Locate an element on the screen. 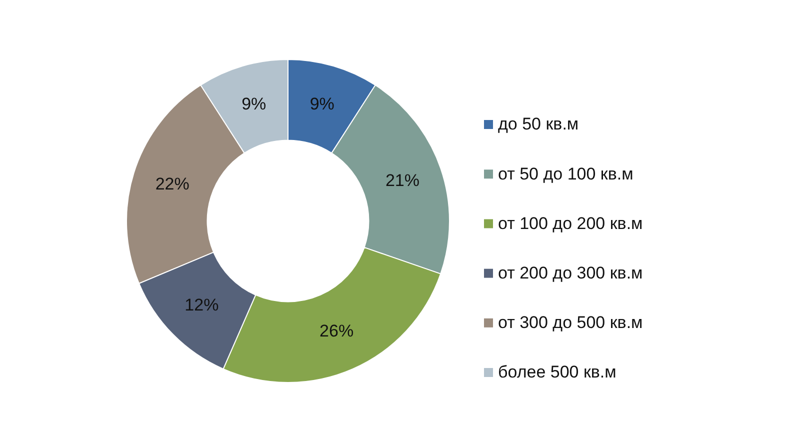  legend-label: от 100 до 200 кв.м is located at coordinates (570, 223).